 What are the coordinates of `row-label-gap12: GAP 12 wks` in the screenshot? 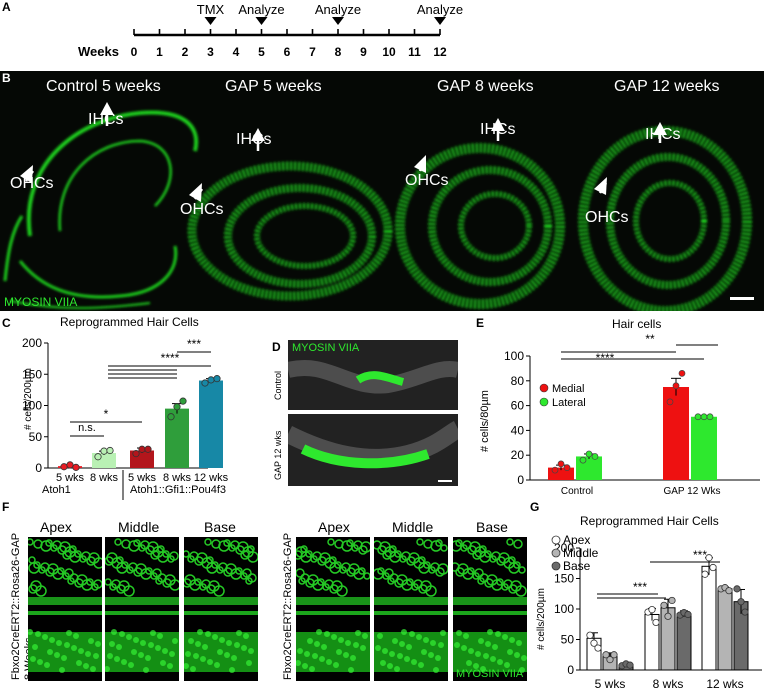 It's located at (278, 455).